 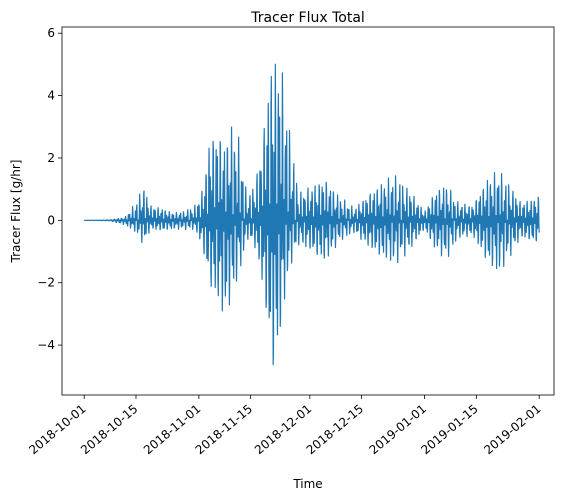 What do you see at coordinates (51, 33) in the screenshot?
I see `y-tick-label: 6` at bounding box center [51, 33].